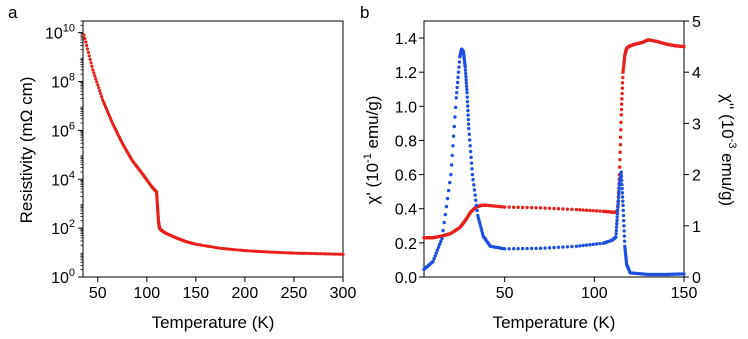 This screenshot has height=339, width=748. I want to click on panel-b-x-tick-label: 100, so click(594, 293).